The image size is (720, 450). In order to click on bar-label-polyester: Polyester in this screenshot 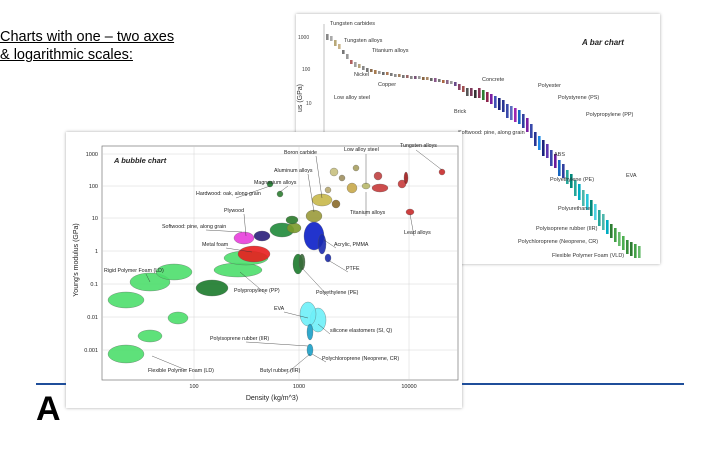, I will do `click(549, 86)`.